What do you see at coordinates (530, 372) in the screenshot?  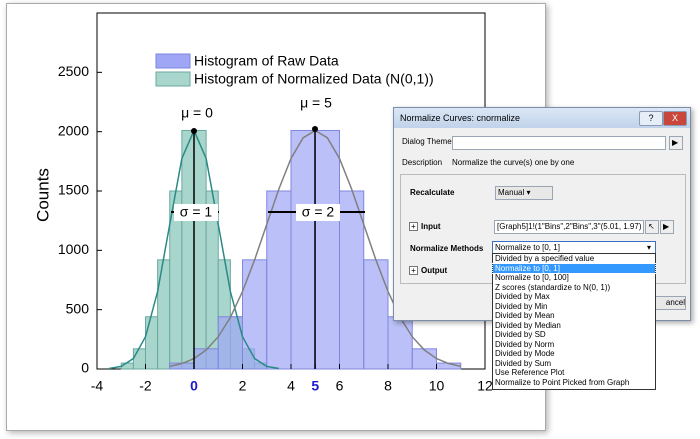 I see `dropdown-option: Use Reference Plot` at bounding box center [530, 372].